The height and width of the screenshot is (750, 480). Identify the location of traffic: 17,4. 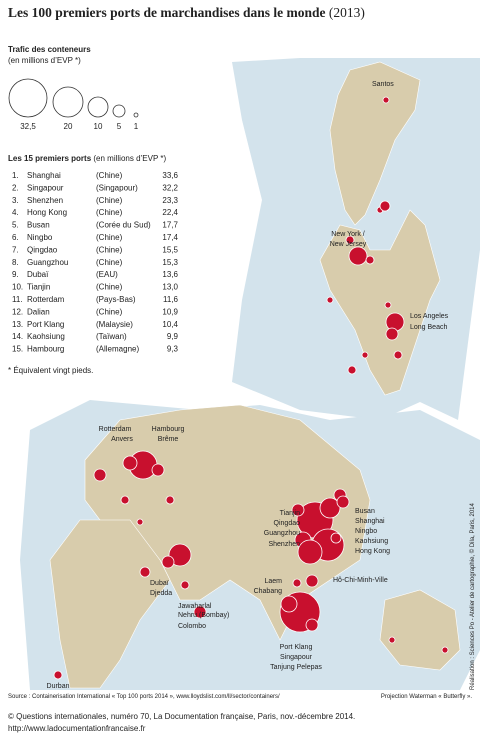
(170, 237).